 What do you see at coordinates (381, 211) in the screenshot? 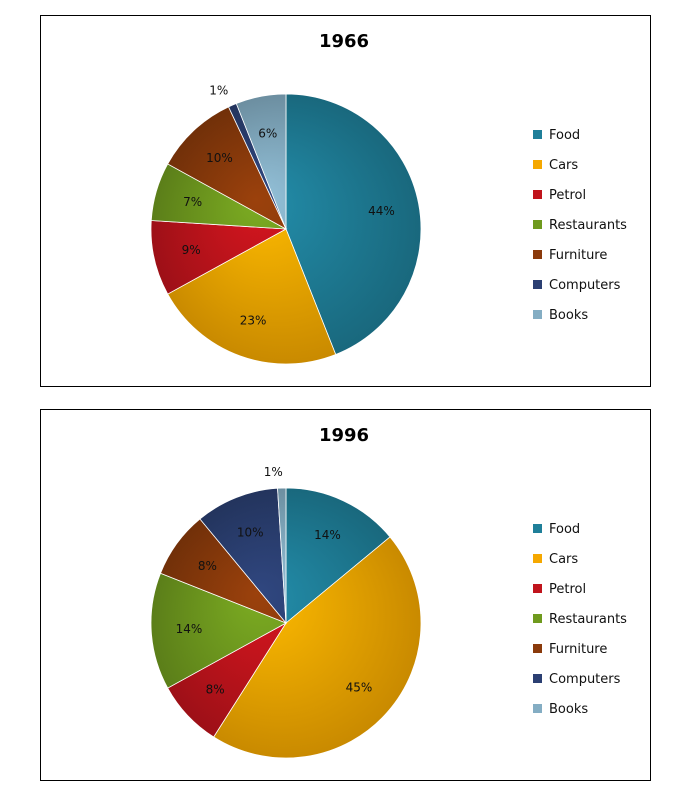
I see `slice-label-food: 44%` at bounding box center [381, 211].